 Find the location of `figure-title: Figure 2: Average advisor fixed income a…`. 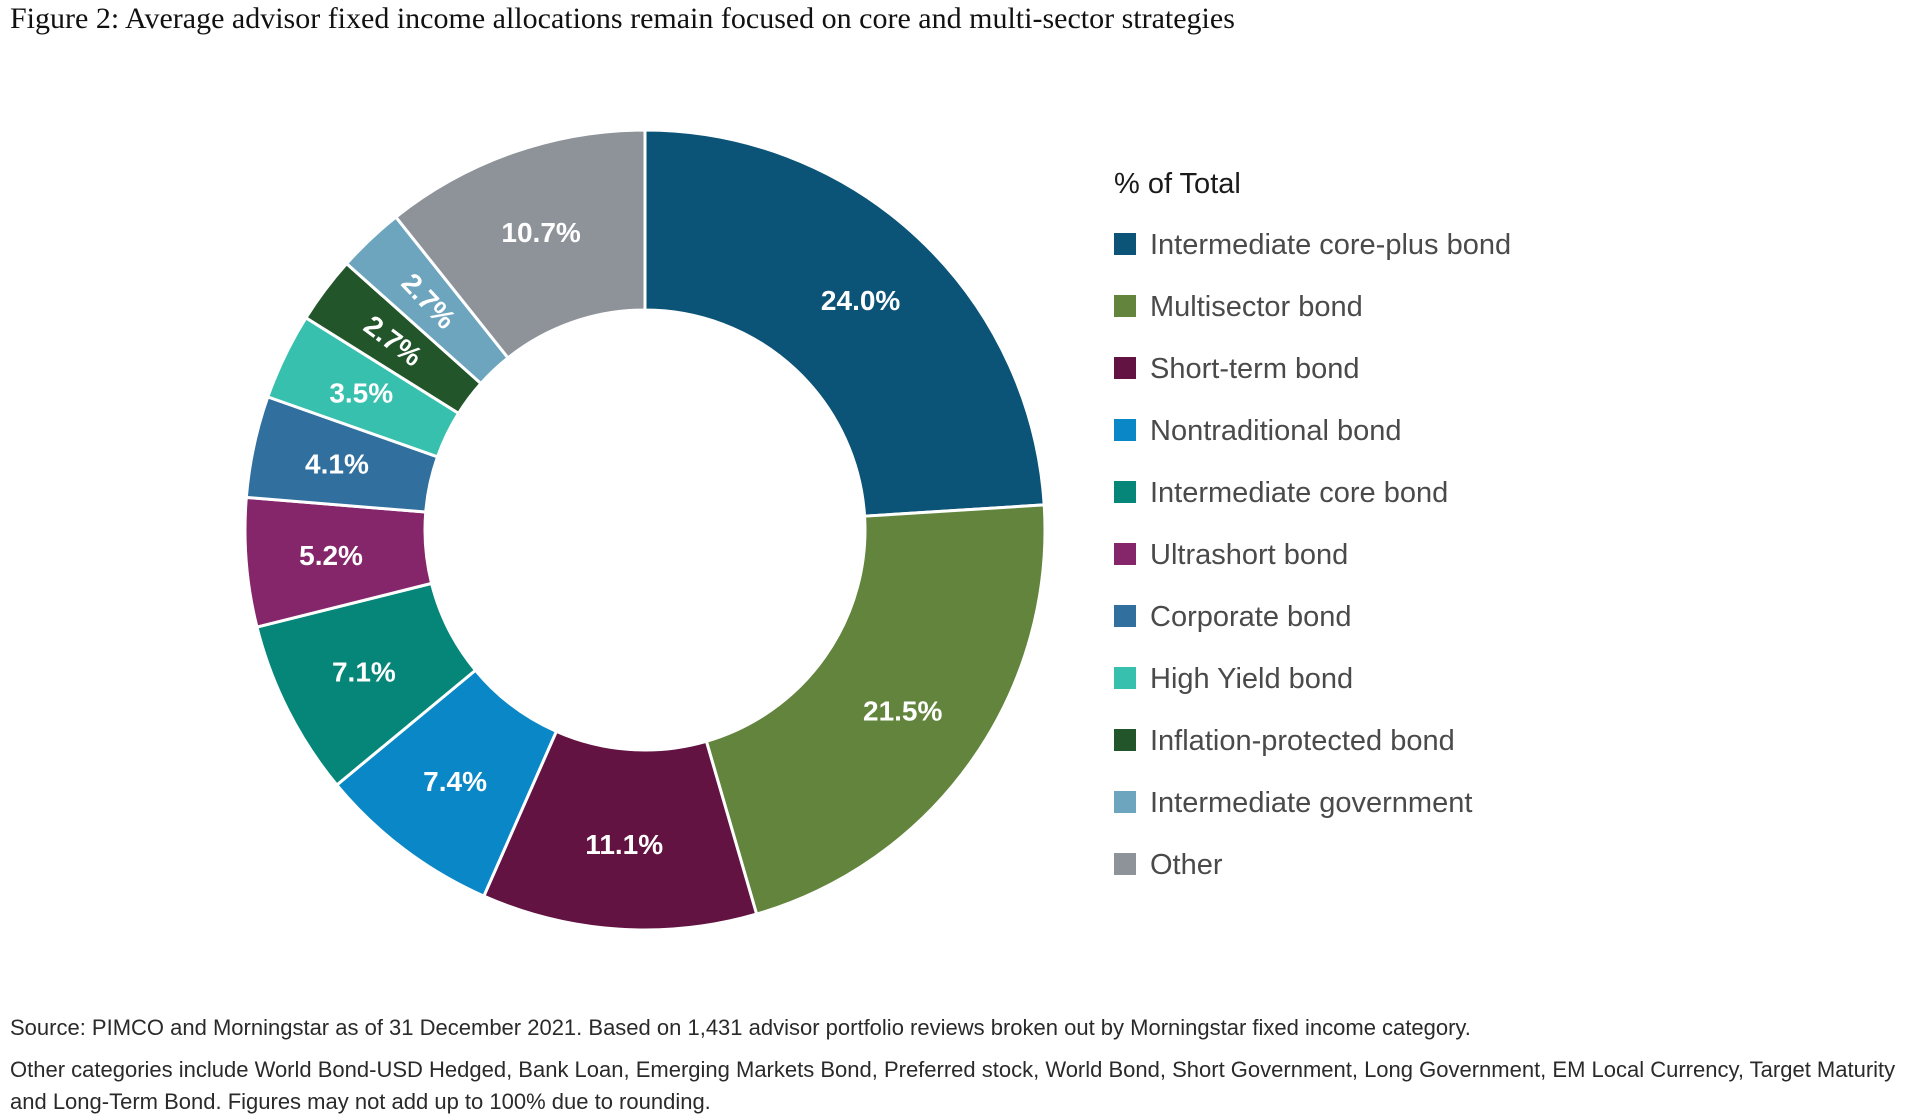

figure-title: Figure 2: Average advisor fixed income a… is located at coordinates (622, 18).